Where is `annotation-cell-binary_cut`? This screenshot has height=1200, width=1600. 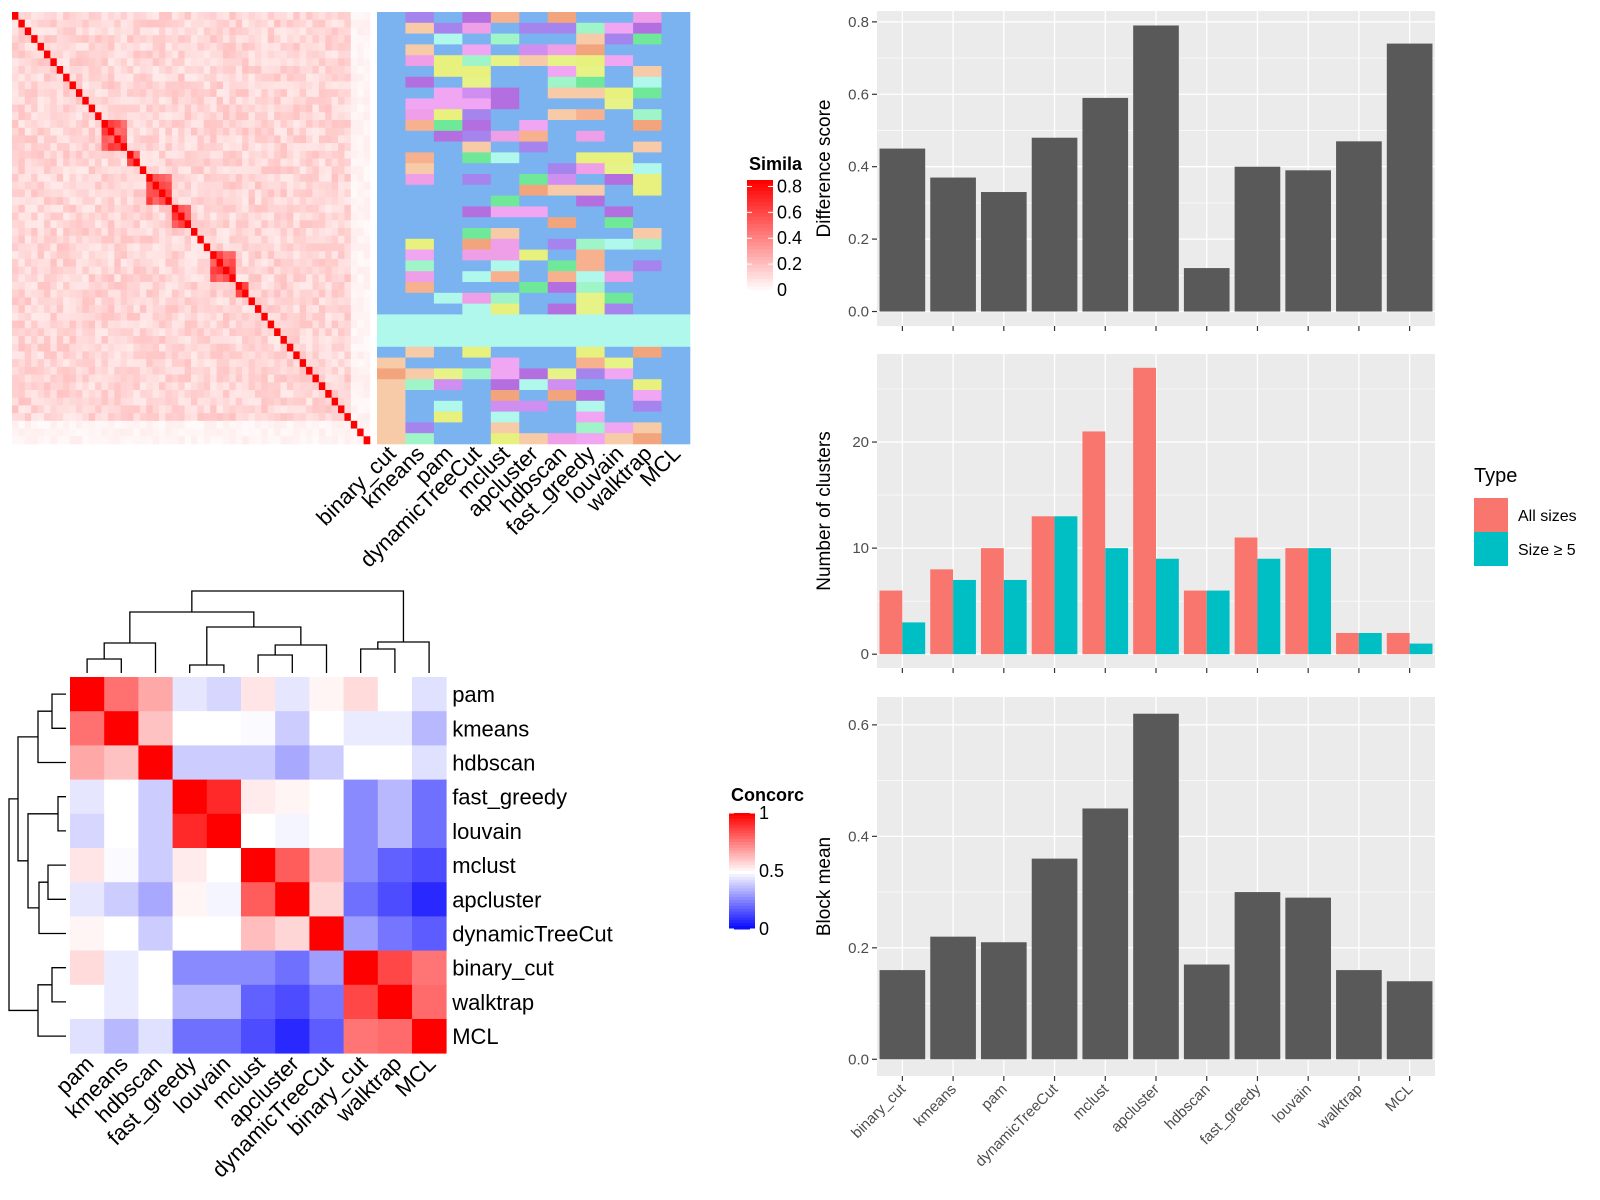 annotation-cell-binary_cut is located at coordinates (391, 396).